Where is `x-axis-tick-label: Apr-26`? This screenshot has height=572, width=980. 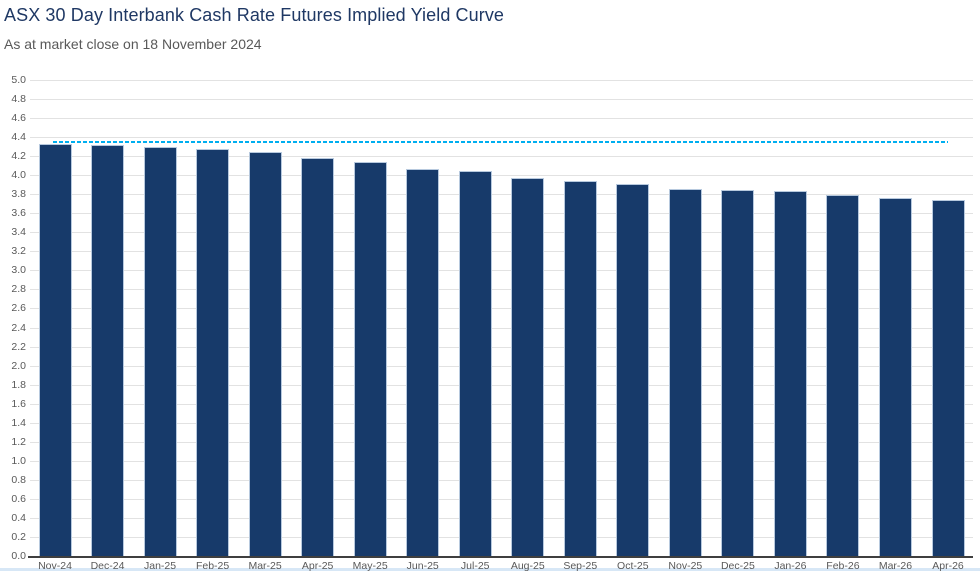 x-axis-tick-label: Apr-26 is located at coordinates (948, 566).